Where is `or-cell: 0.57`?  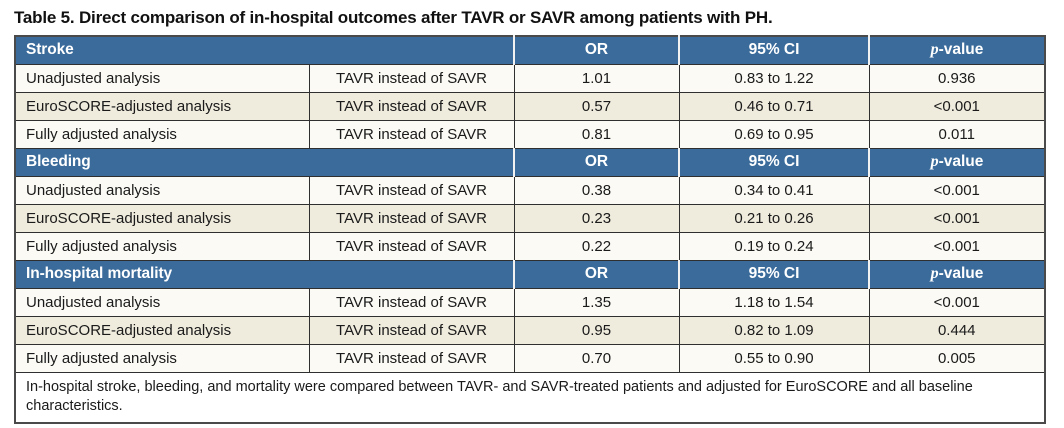
or-cell: 0.57 is located at coordinates (596, 106).